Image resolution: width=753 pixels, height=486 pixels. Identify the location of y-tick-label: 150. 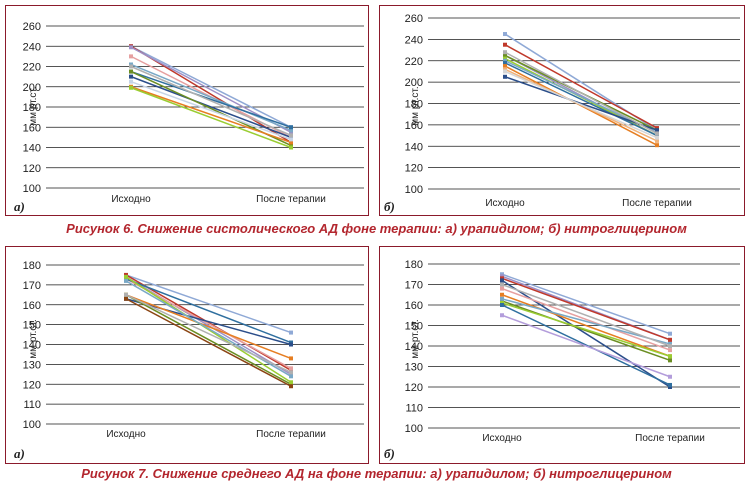
(32, 326).